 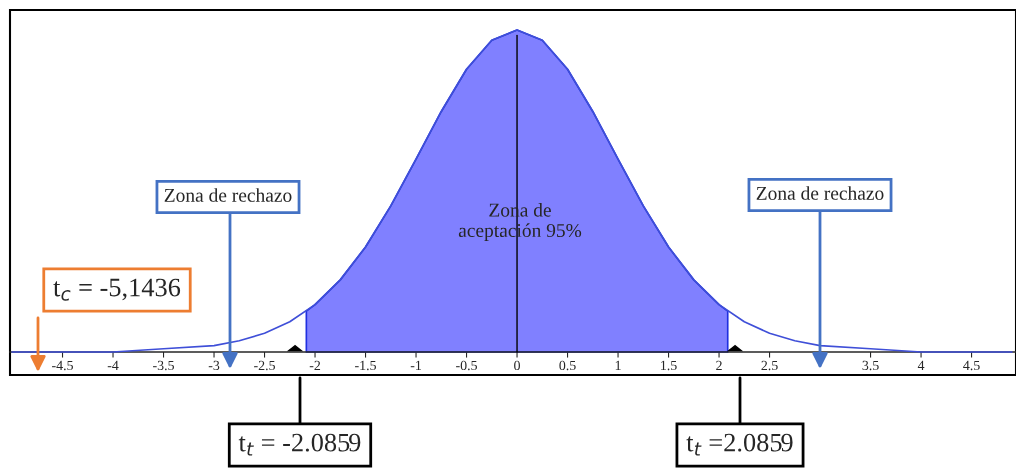 What do you see at coordinates (415, 365) in the screenshot?
I see `x-tick-label: -1` at bounding box center [415, 365].